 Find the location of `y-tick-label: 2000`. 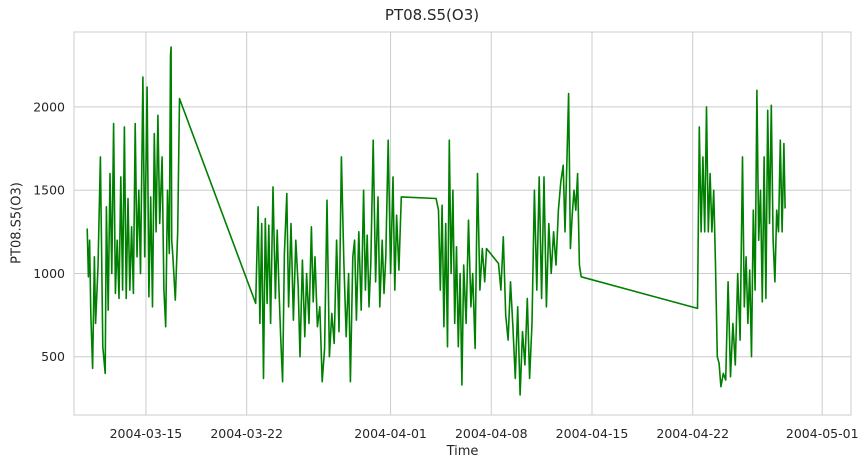

y-tick-label: 2000 is located at coordinates (49, 106).